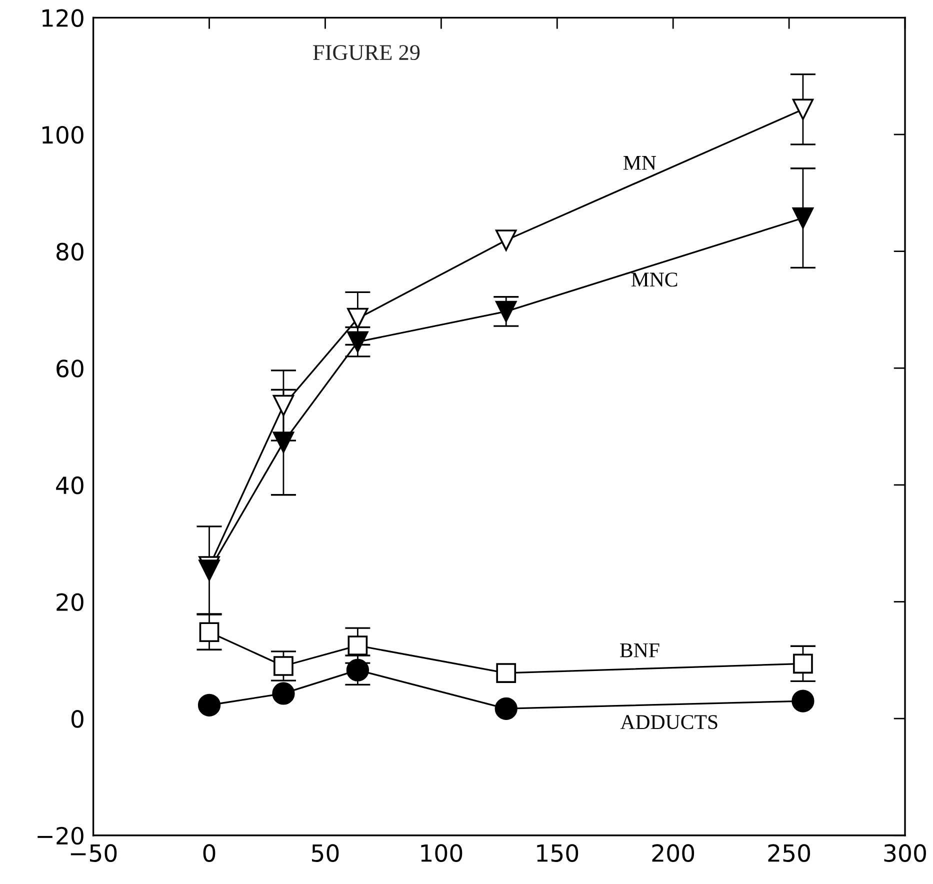 The height and width of the screenshot is (884, 933). I want to click on y-tick-label: 120, so click(63, 18).